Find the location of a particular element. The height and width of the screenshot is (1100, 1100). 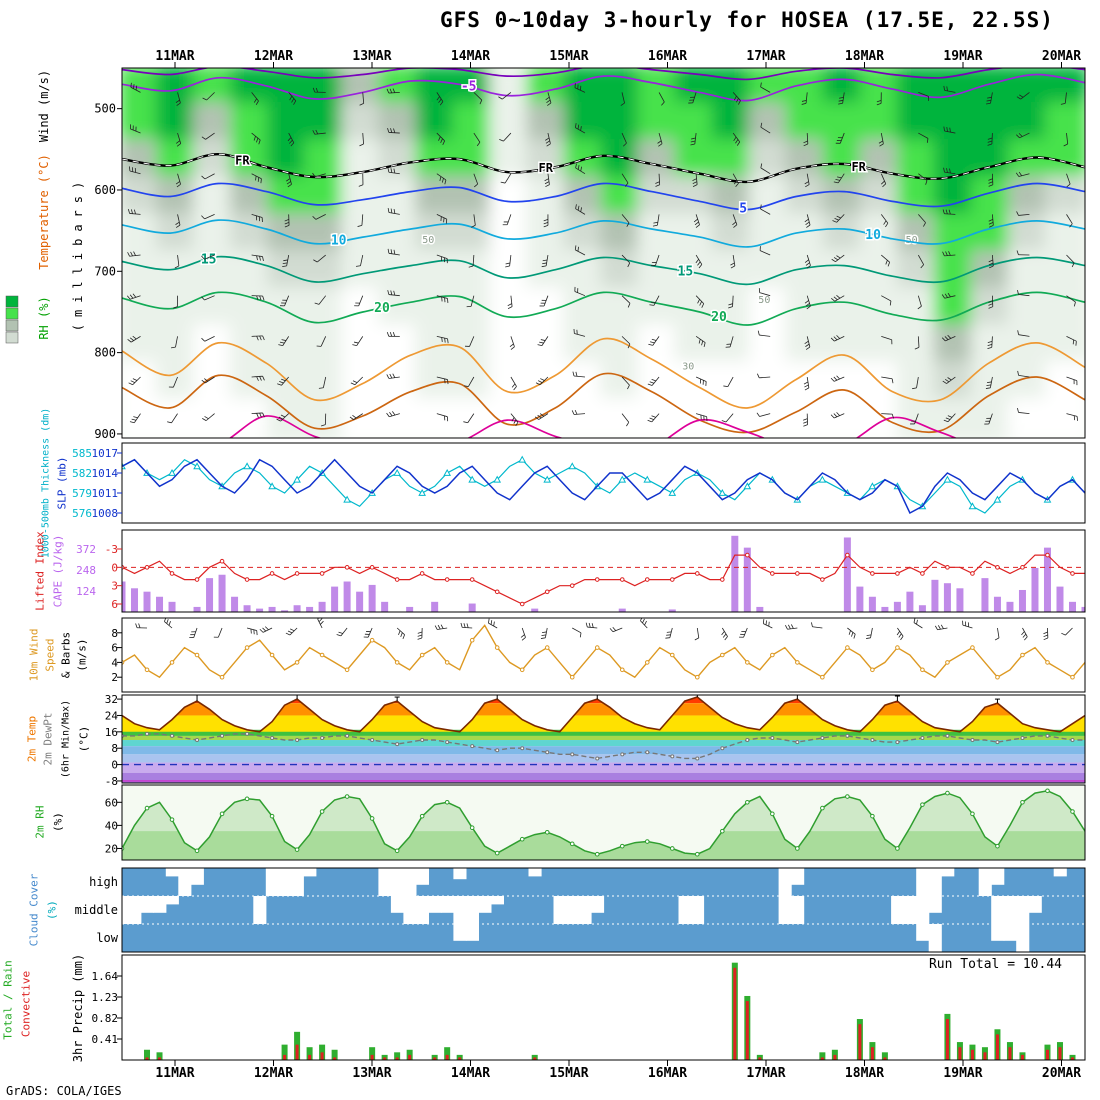

cape-tick: 248 is located at coordinates (86, 570).